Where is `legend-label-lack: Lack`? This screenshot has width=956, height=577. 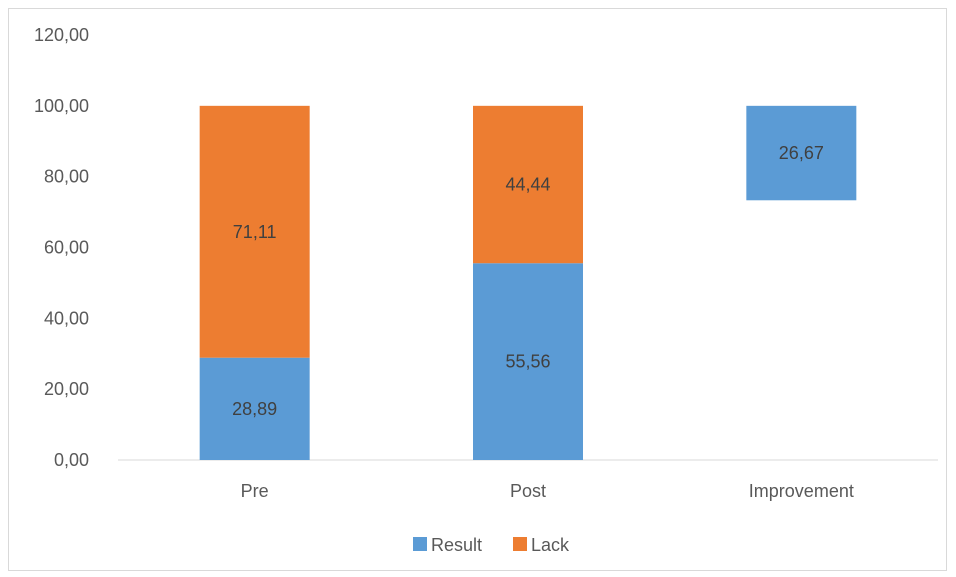 legend-label-lack: Lack is located at coordinates (550, 545).